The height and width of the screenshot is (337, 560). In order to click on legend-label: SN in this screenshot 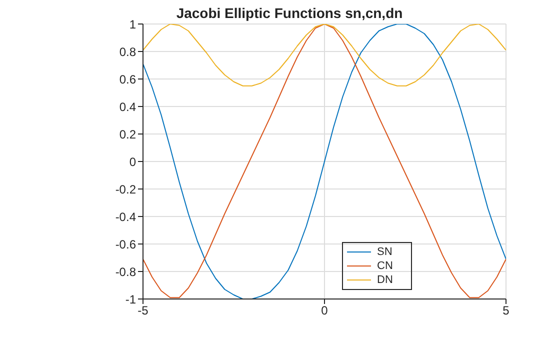, I will do `click(384, 252)`.